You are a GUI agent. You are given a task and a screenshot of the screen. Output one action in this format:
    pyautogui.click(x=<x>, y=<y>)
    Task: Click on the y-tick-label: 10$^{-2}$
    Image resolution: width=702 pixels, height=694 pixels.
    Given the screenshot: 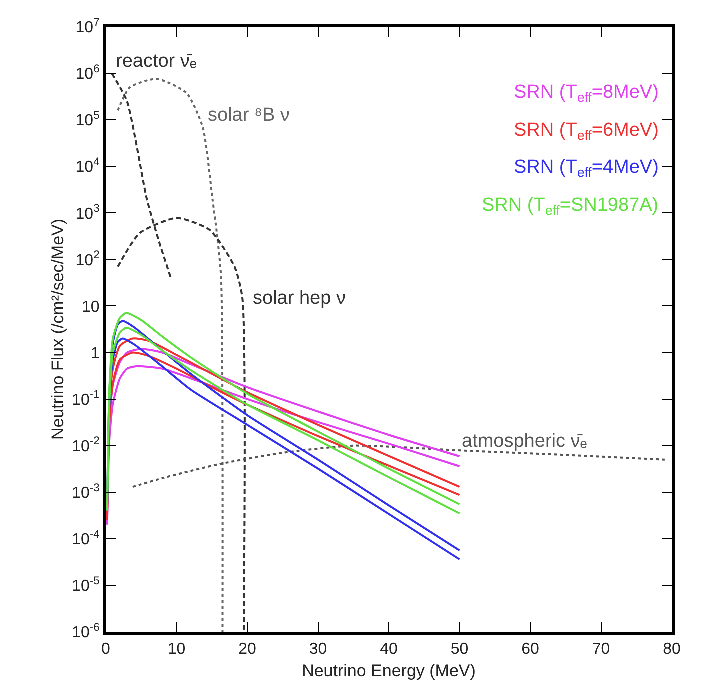 What is the action you would take?
    pyautogui.click(x=86, y=446)
    